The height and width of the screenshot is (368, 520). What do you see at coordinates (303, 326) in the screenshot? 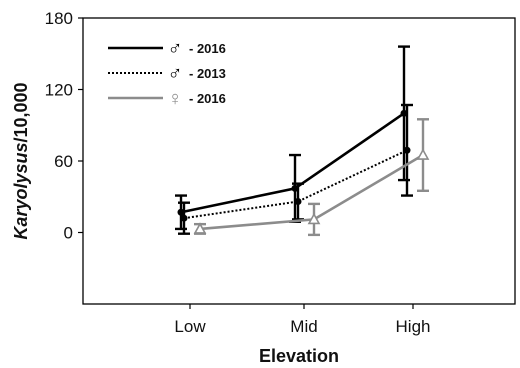
I see `x-tick-label: Mid` at bounding box center [303, 326].